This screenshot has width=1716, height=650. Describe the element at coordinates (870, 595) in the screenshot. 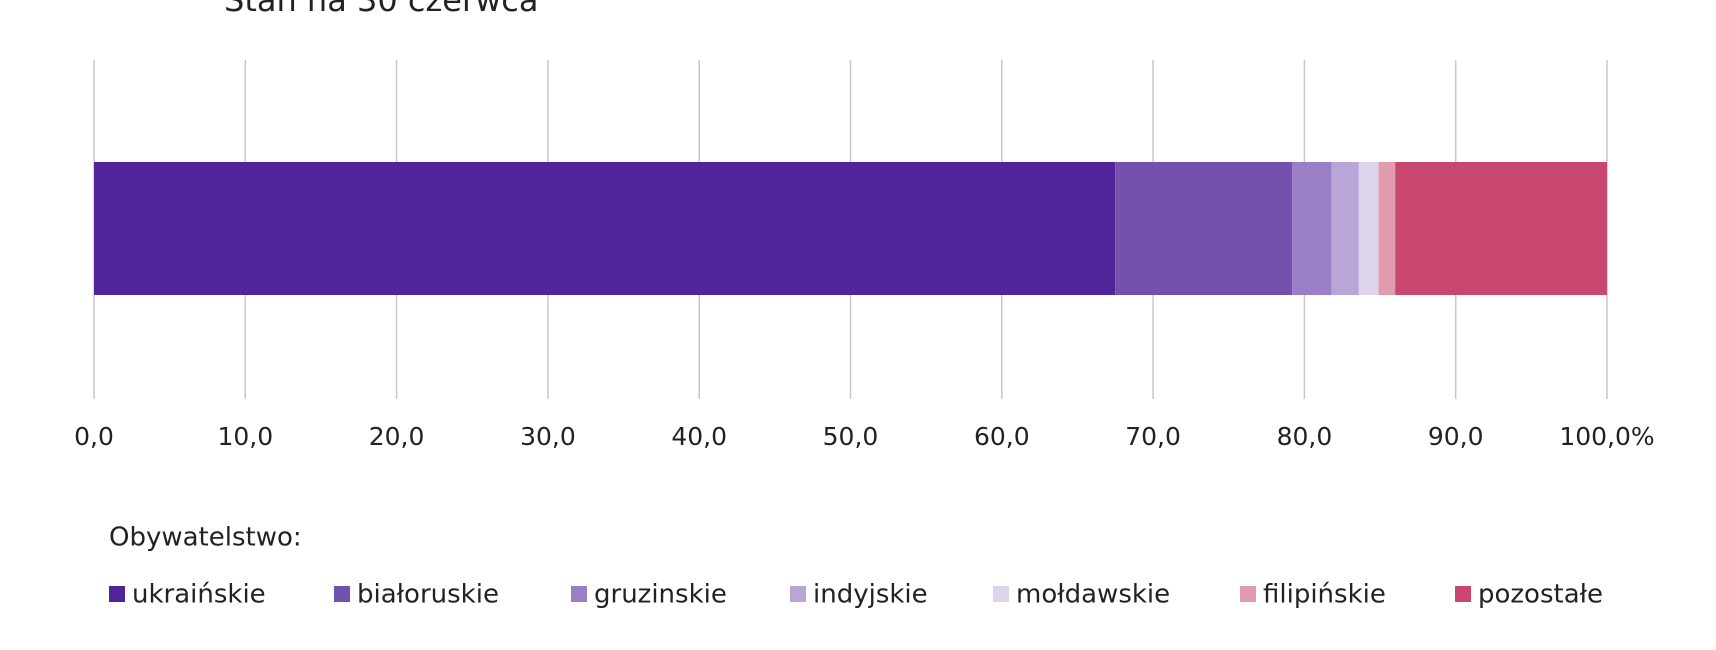

I see `legend-label: indyjskie` at that location.